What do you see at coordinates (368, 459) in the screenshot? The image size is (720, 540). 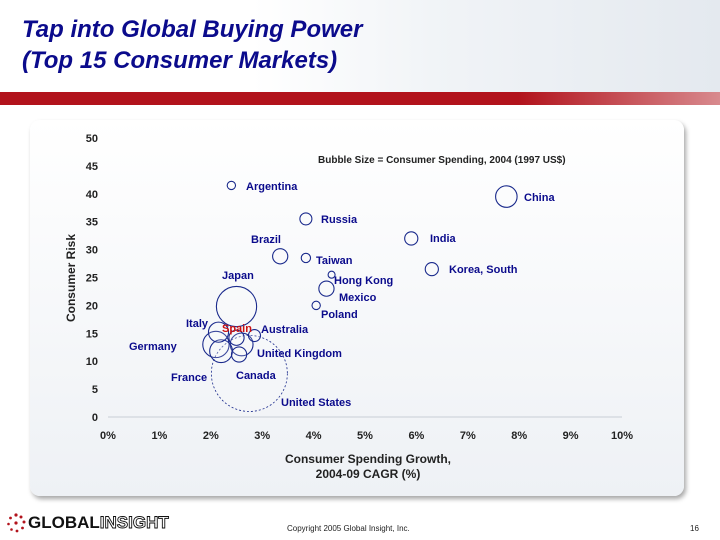 I see `x-axis-label-line: Consumer Spending Growth,` at bounding box center [368, 459].